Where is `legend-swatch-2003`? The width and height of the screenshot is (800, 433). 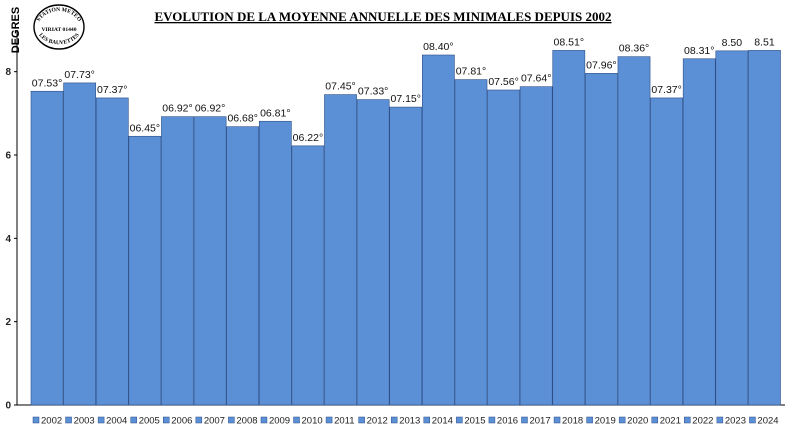
legend-swatch-2003 is located at coordinates (68, 420).